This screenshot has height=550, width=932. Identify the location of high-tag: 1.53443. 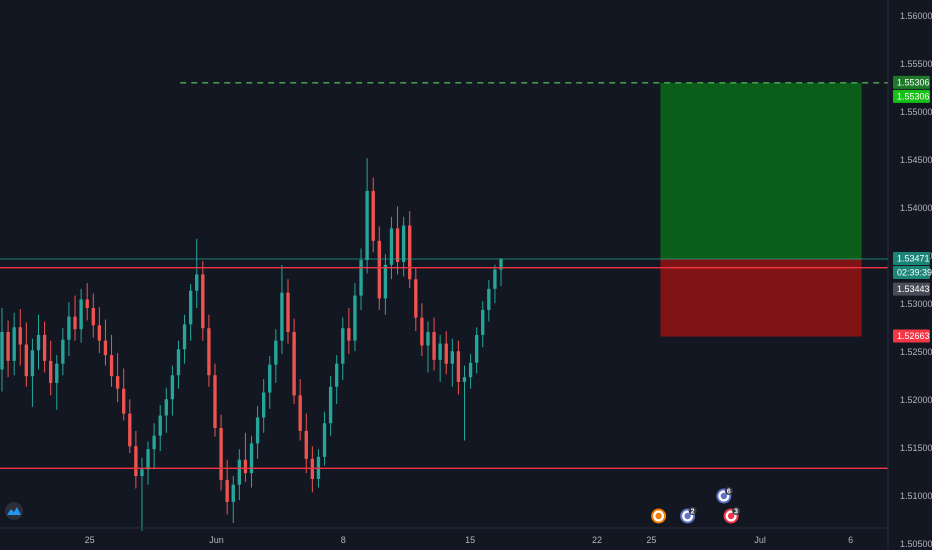
(911, 289).